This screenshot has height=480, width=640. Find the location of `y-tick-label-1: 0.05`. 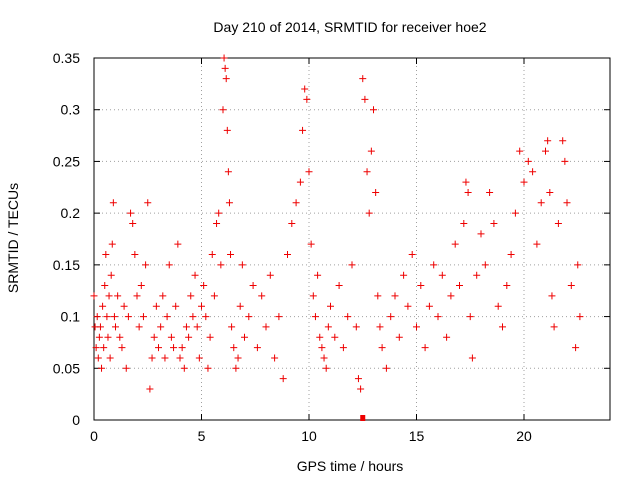

y-tick-label-1: 0.05 is located at coordinates (66, 368).